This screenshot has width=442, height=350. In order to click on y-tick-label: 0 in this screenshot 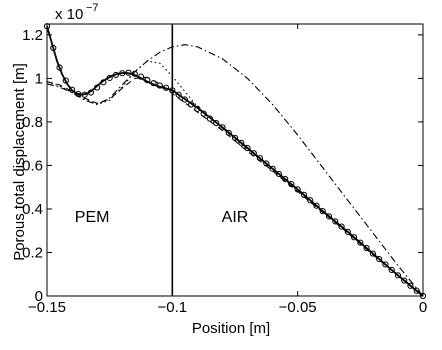, I will do `click(39, 296)`.